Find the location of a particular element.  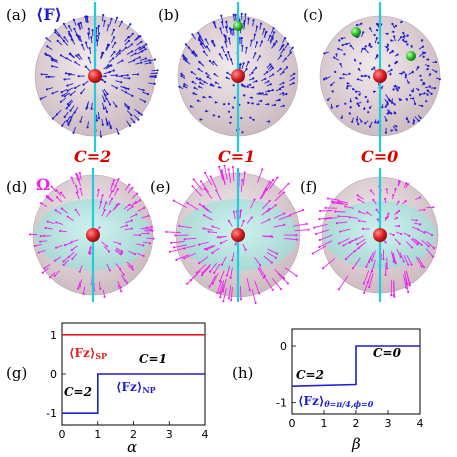

legend-F: ⟨F⟩ is located at coordinates (49, 14).